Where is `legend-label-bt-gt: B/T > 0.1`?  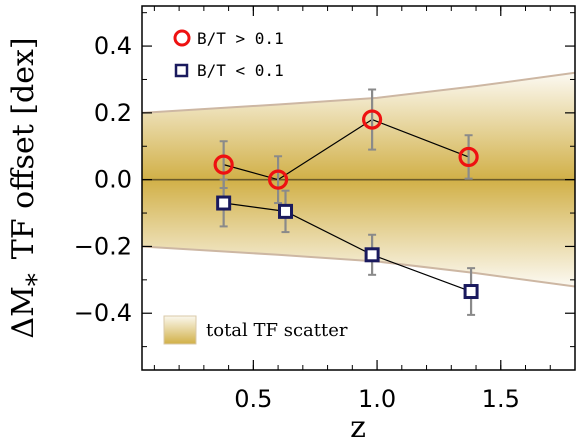 legend-label-bt-gt: B/T > 0.1 is located at coordinates (240, 38).